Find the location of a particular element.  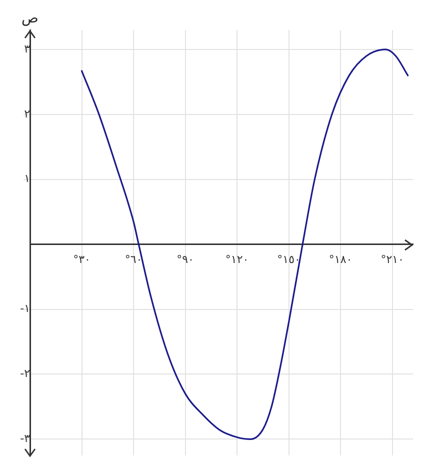

y-axis-title: ص is located at coordinates (30, 18).